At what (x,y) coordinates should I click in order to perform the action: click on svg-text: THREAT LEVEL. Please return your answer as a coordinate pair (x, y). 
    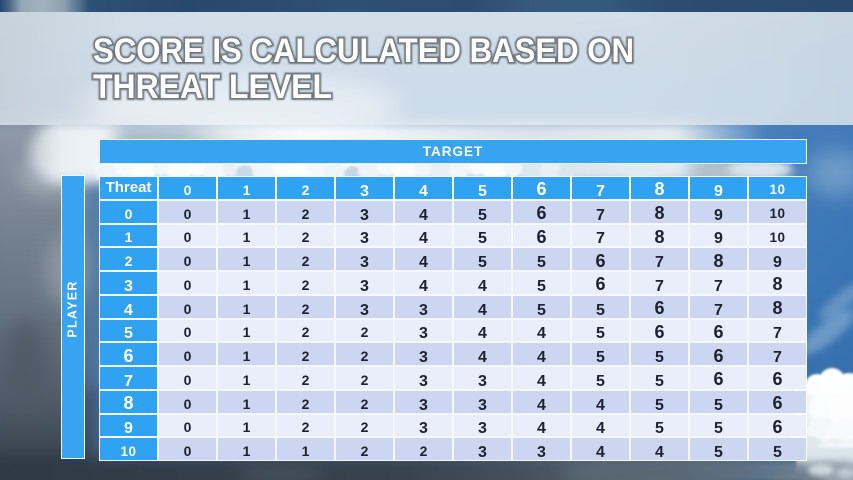
    Looking at the image, I should click on (212, 87).